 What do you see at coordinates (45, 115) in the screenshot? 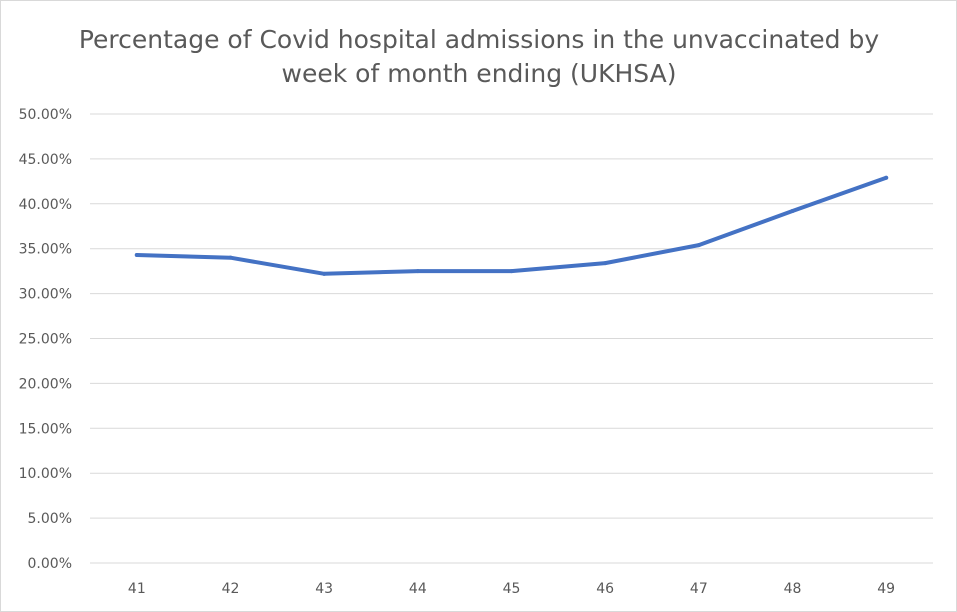
I see `y-tick-label: 50.00%` at bounding box center [45, 115].